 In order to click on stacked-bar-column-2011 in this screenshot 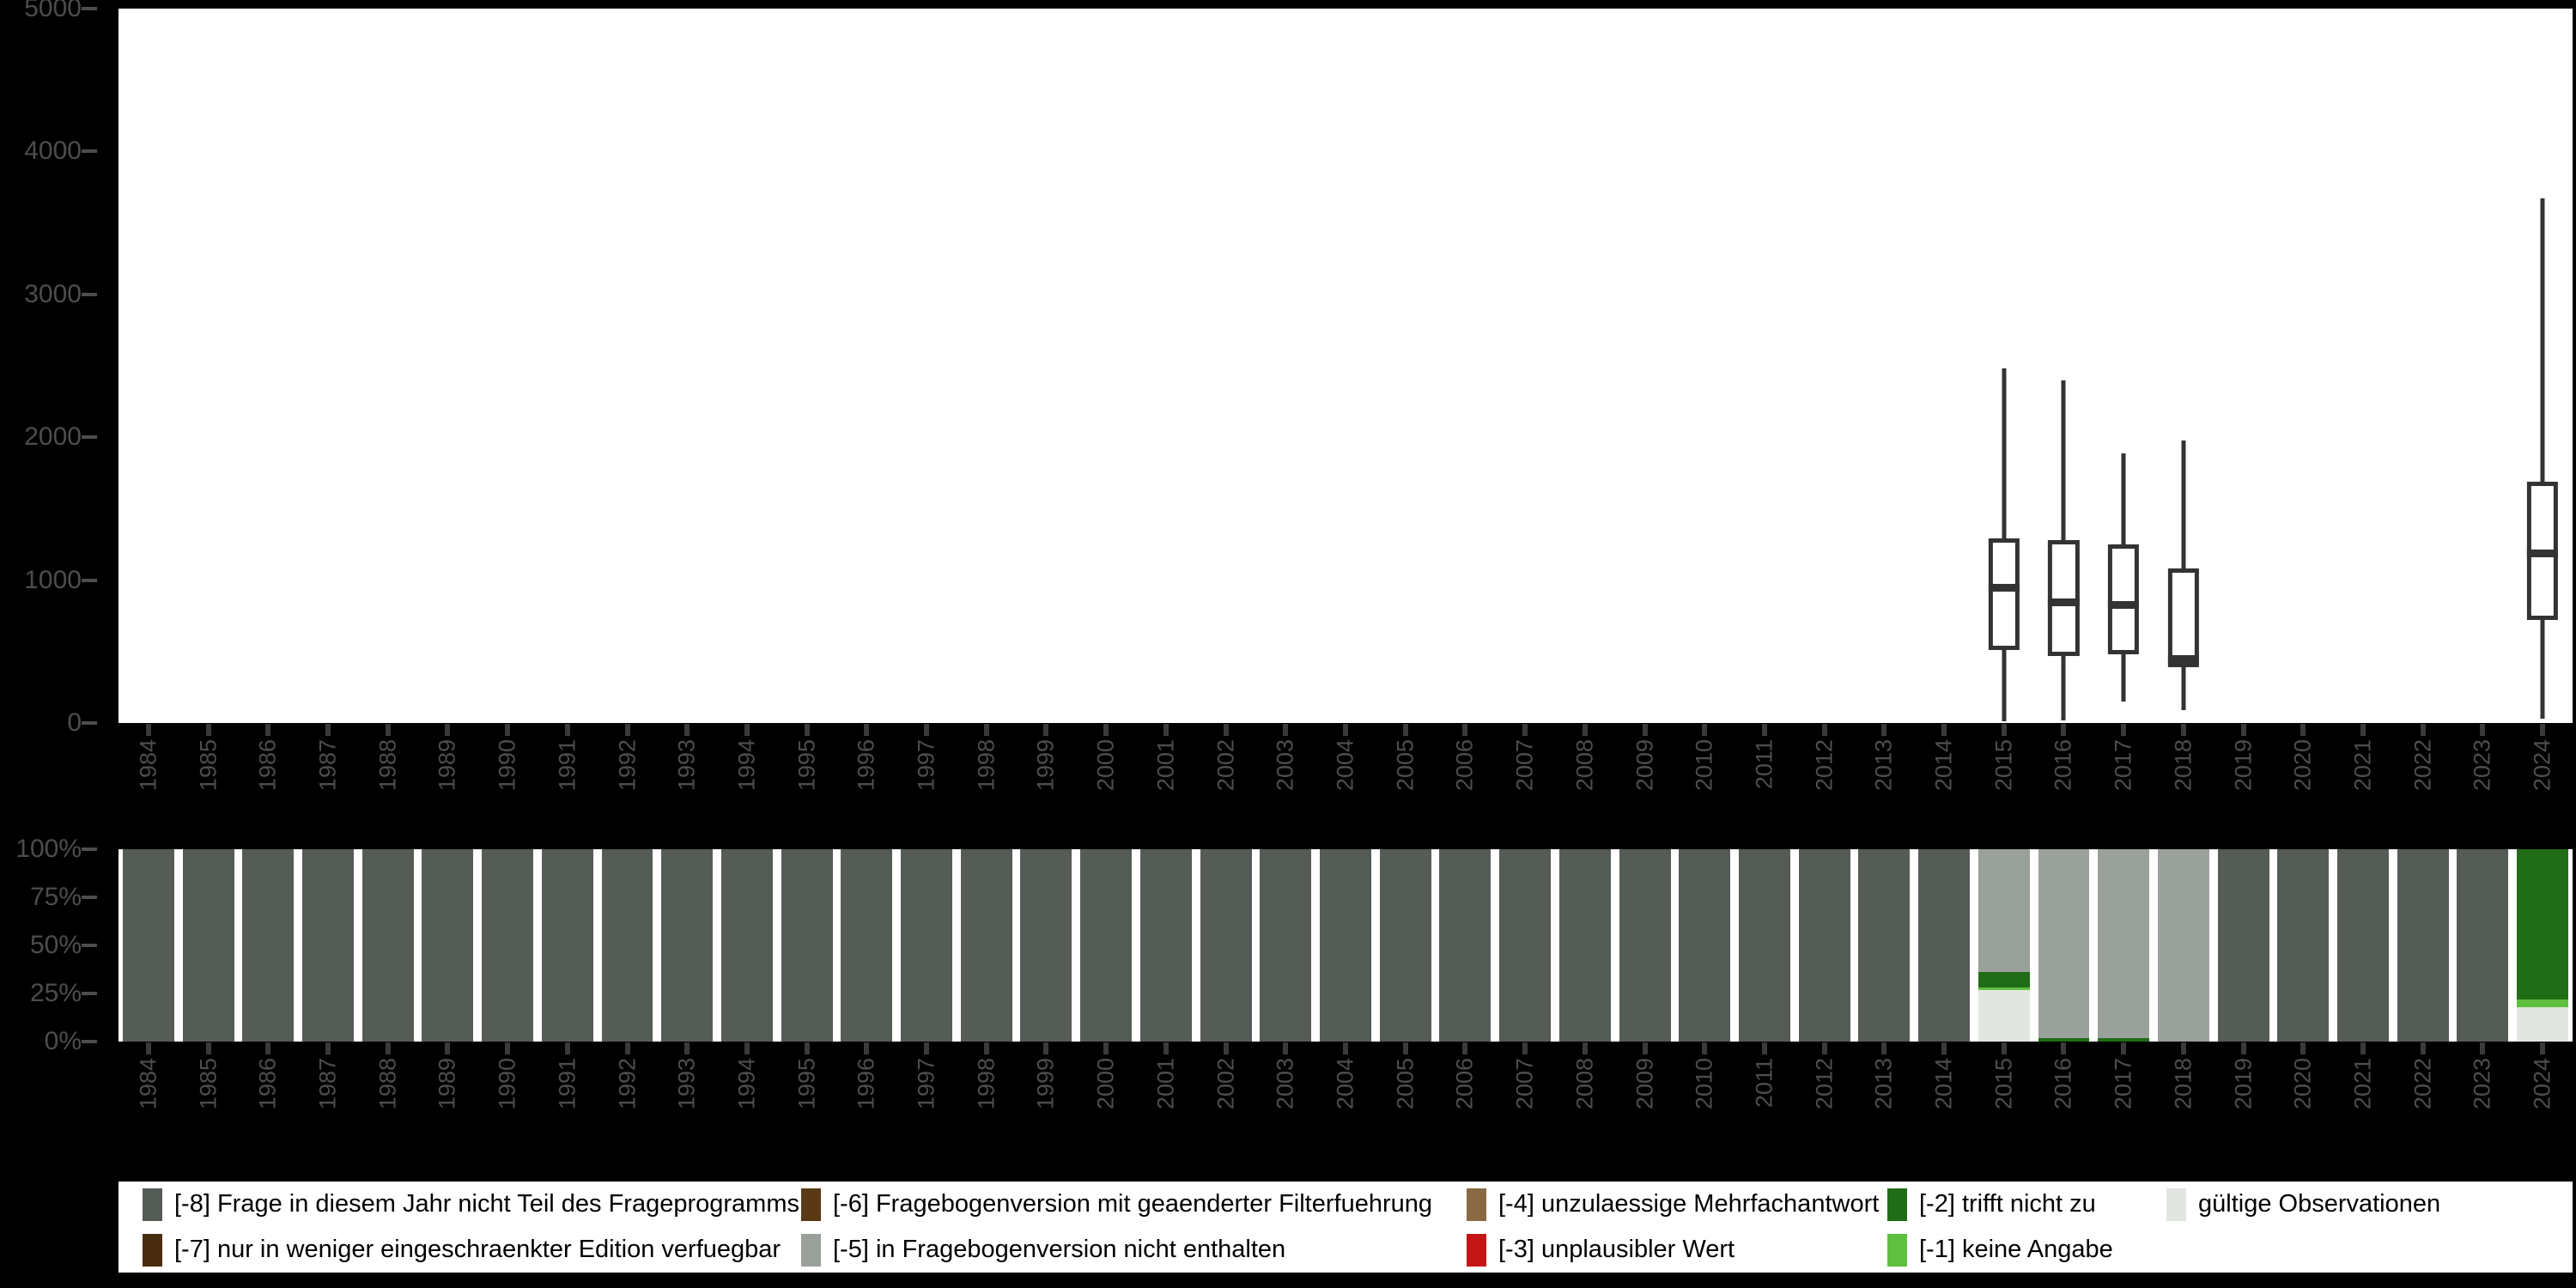, I will do `click(1764, 946)`.